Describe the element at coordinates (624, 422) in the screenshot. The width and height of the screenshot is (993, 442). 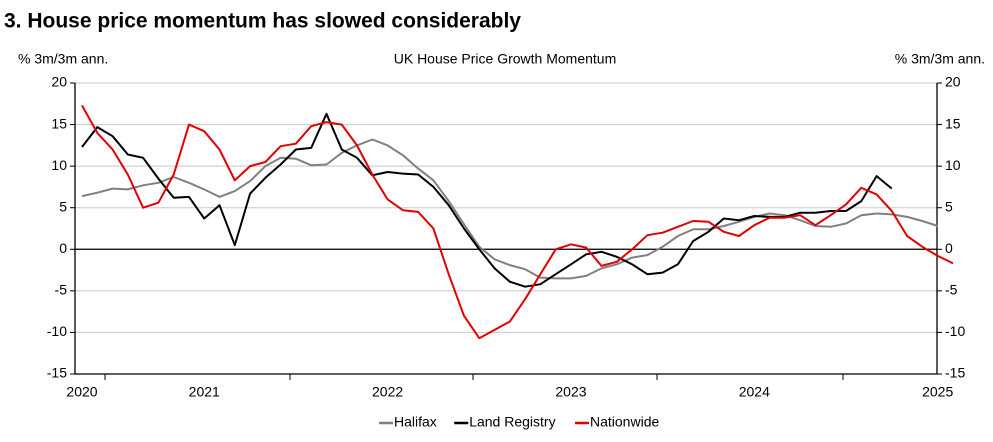
I see `legend-label: Nationwide` at that location.